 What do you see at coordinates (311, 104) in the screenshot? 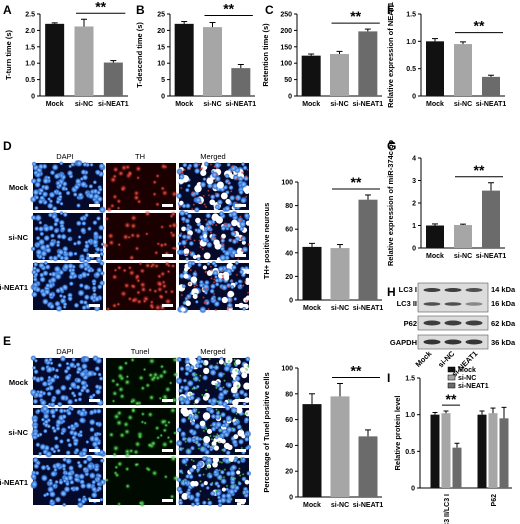
I see `x-tick-label: Mock` at bounding box center [311, 104].